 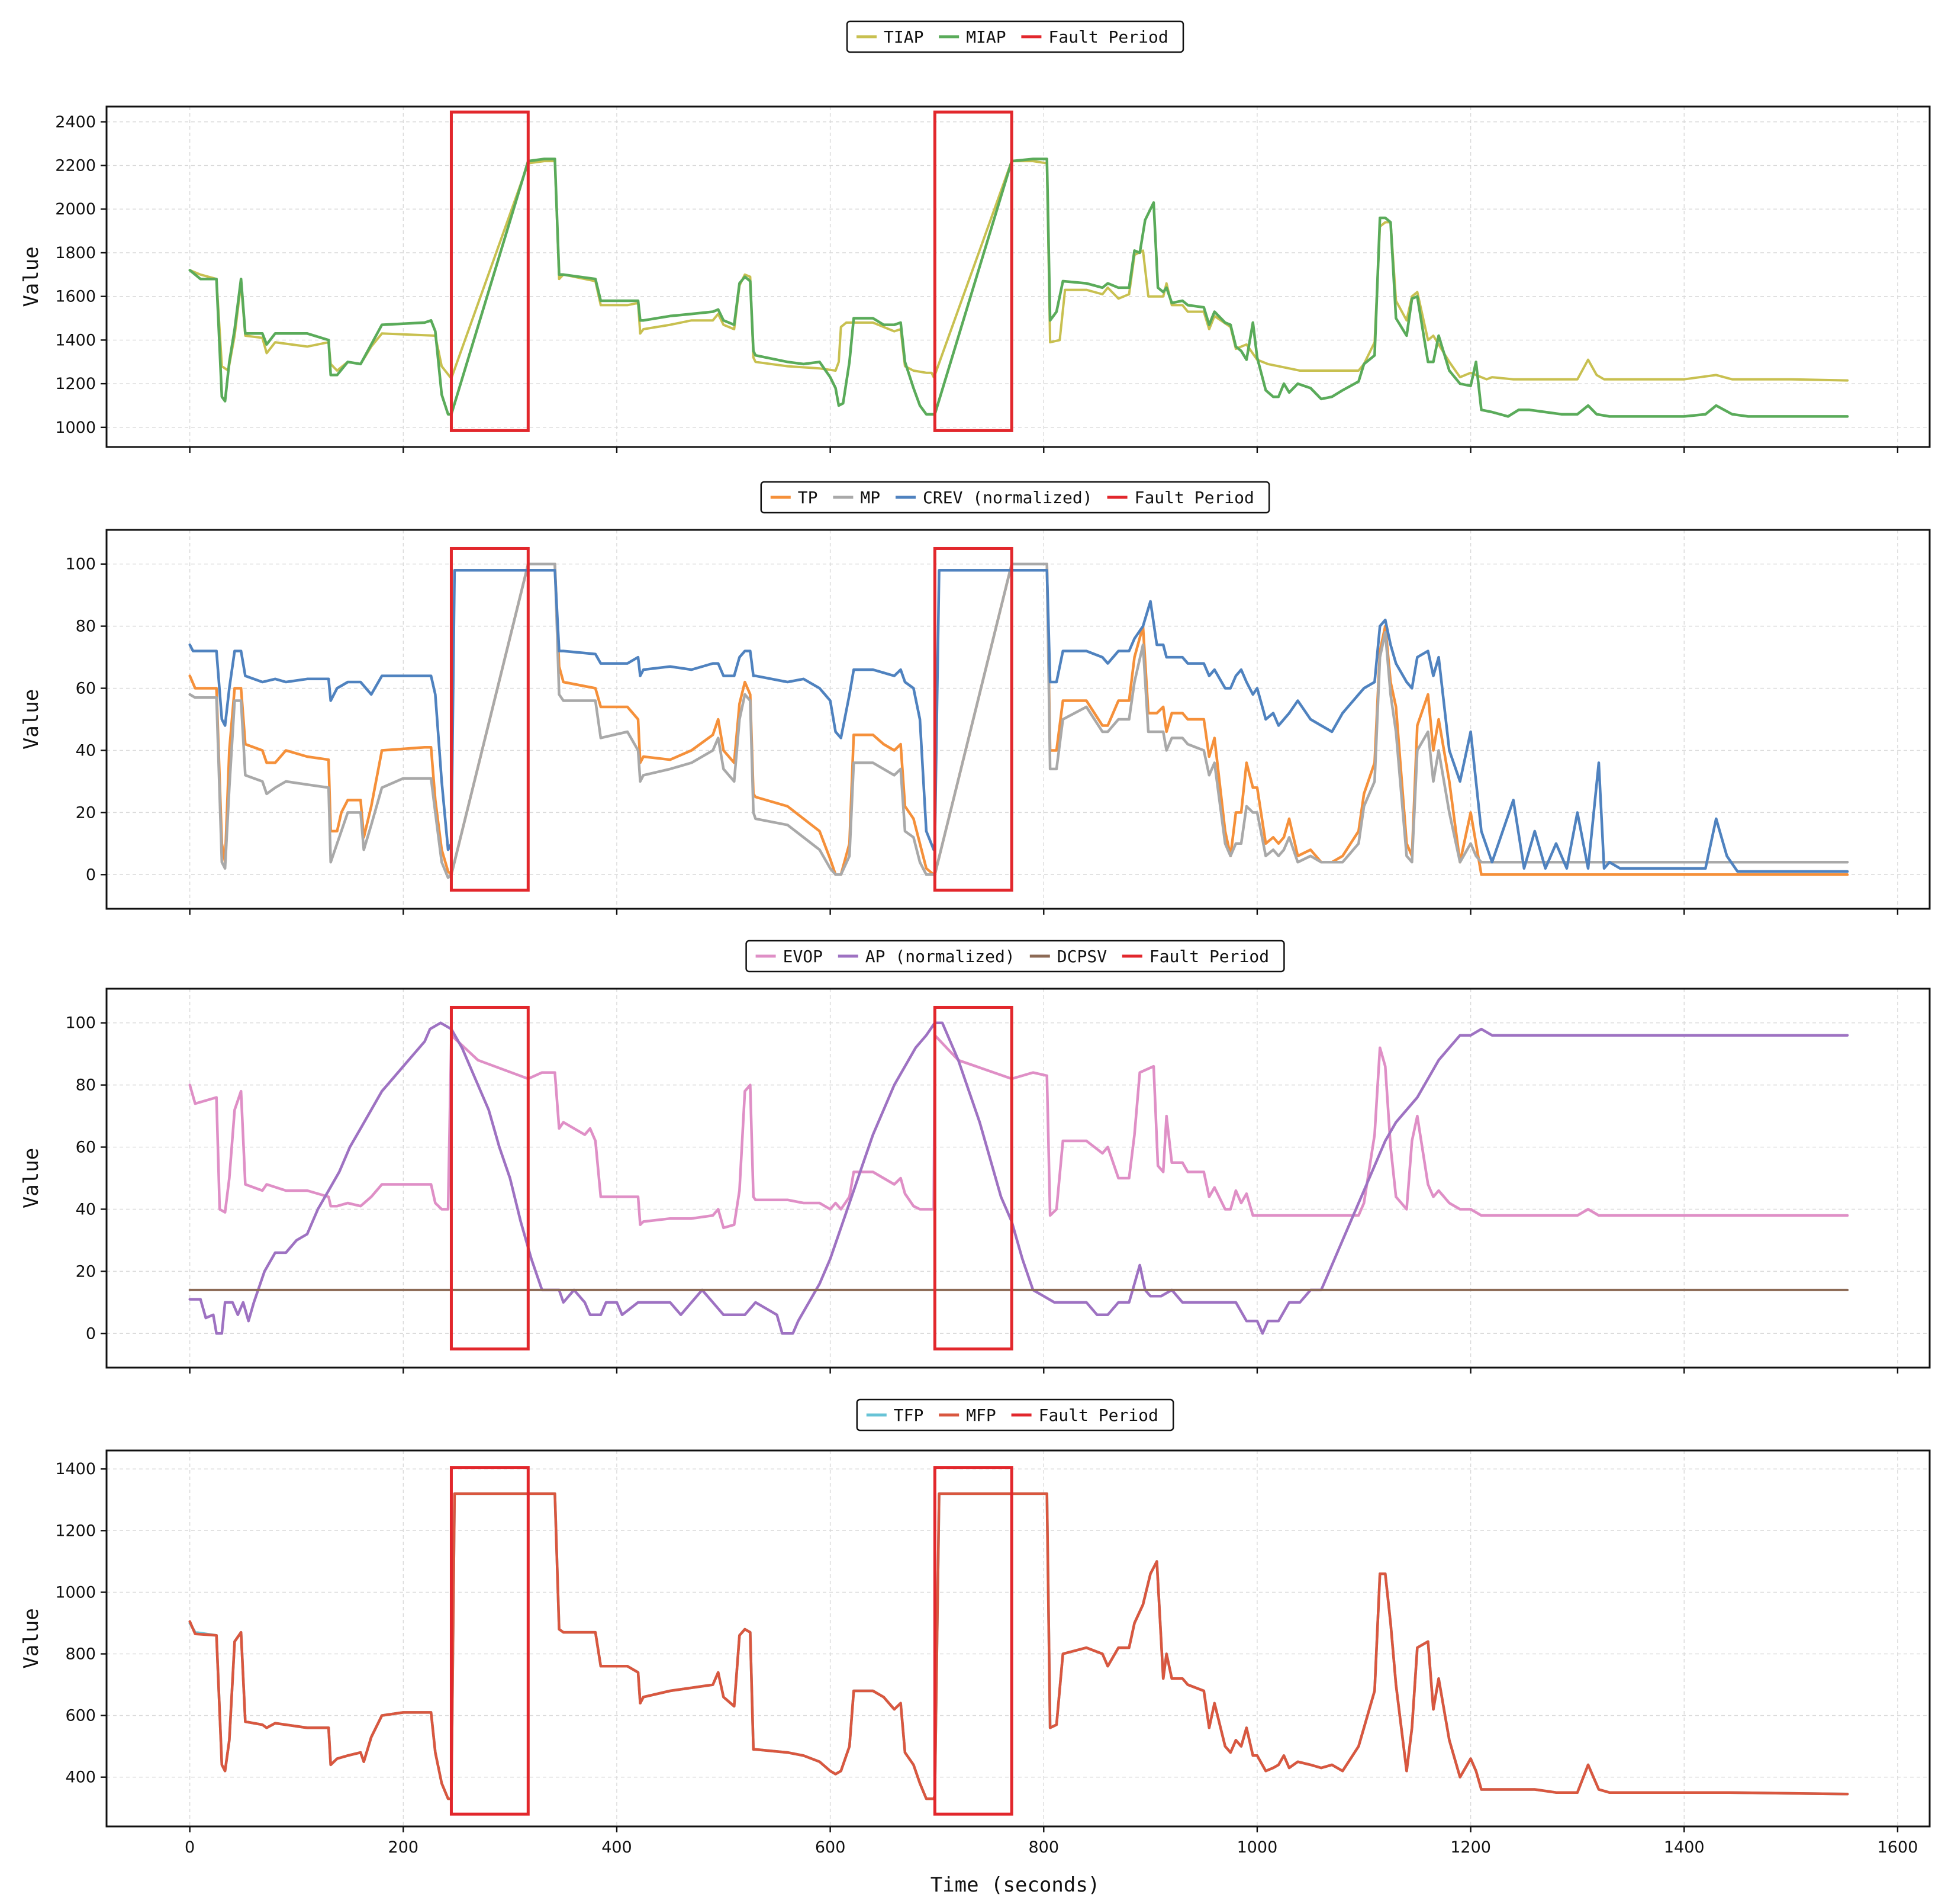 What do you see at coordinates (75, 122) in the screenshot?
I see `y-tick-label: 2400` at bounding box center [75, 122].